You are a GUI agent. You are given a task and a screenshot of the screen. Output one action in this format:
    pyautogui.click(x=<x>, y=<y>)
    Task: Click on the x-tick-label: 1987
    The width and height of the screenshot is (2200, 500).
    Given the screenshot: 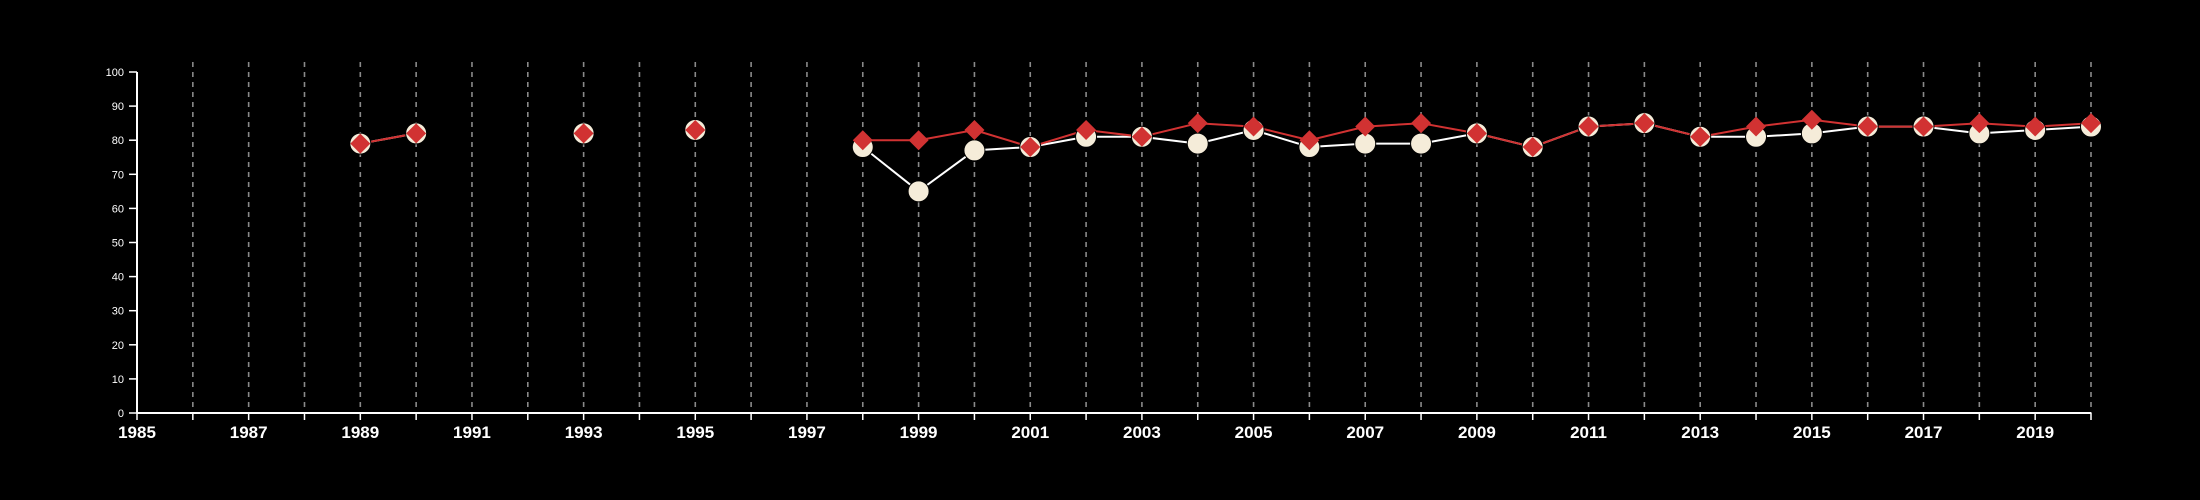 What is the action you would take?
    pyautogui.click(x=249, y=432)
    